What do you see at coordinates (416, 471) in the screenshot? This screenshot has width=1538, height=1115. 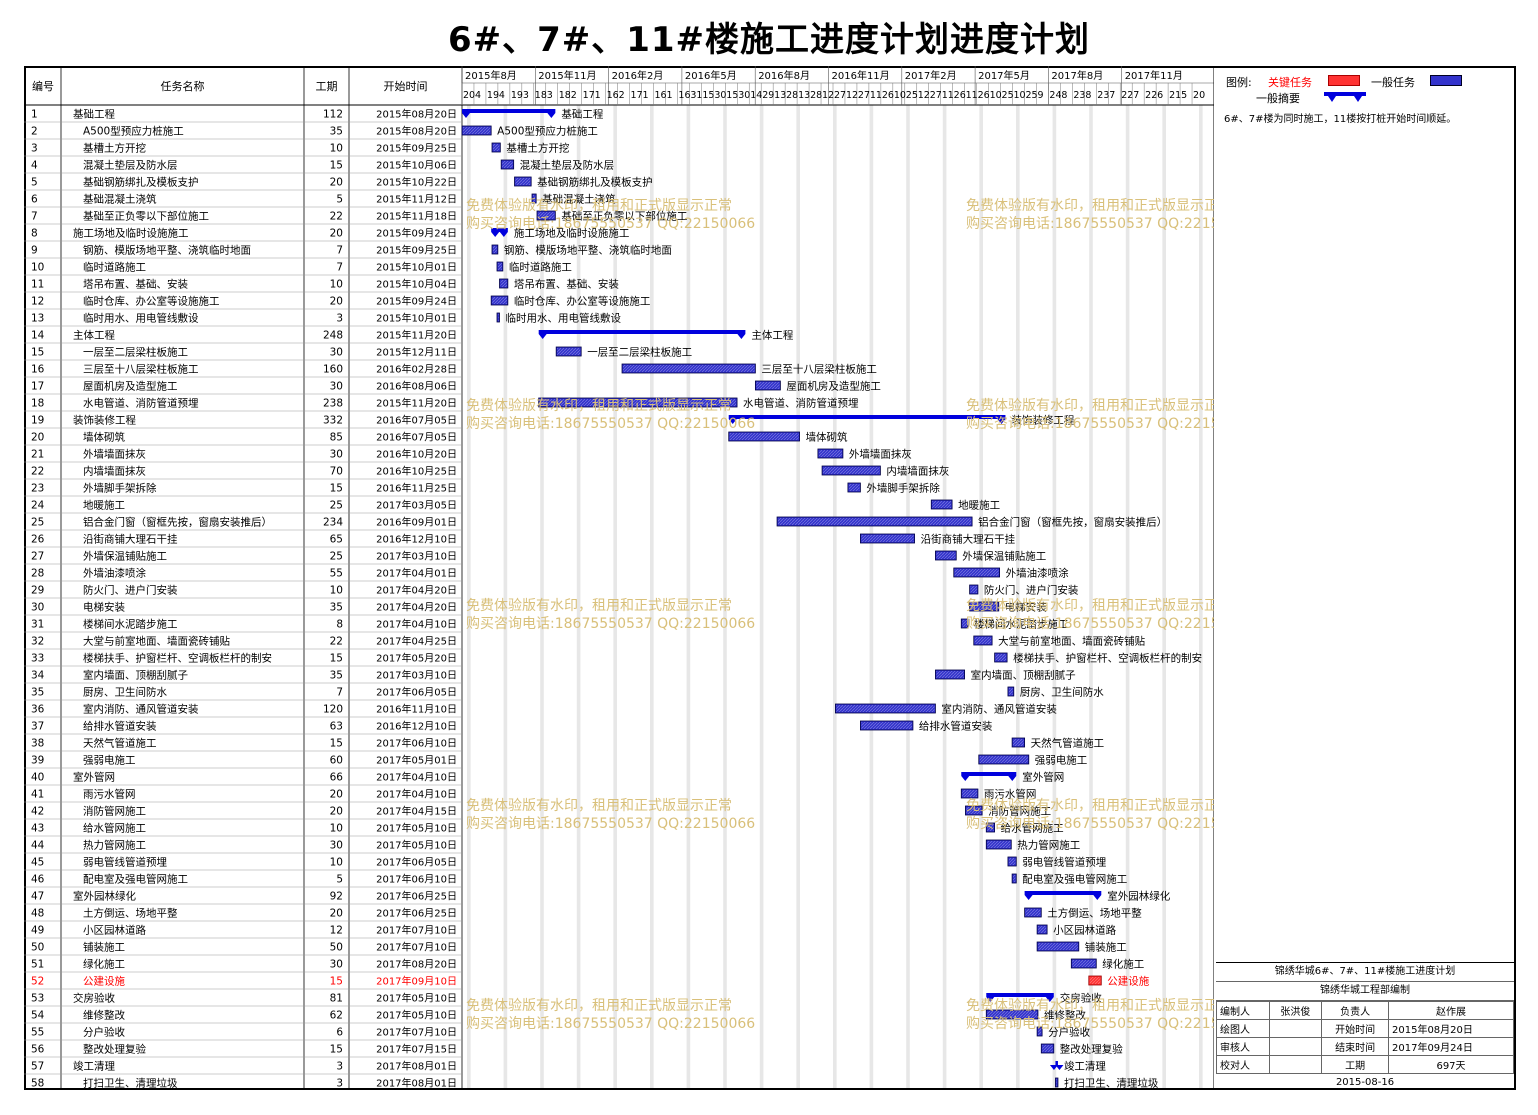 I see `task-start: 2016年10月25日` at bounding box center [416, 471].